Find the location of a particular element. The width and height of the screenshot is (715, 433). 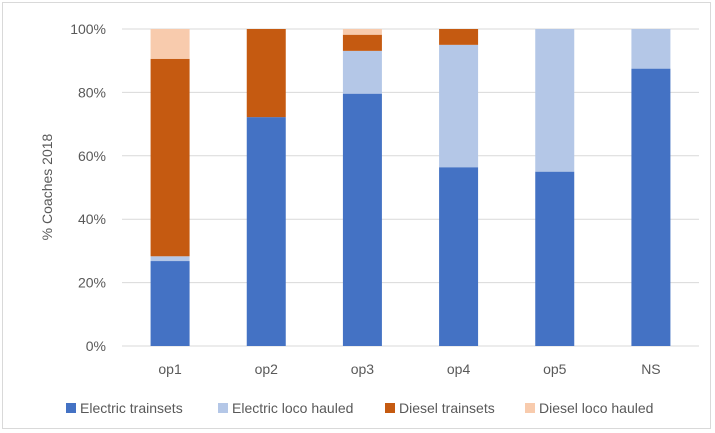

bar-segment-electric-trainsets-ns is located at coordinates (651, 207).